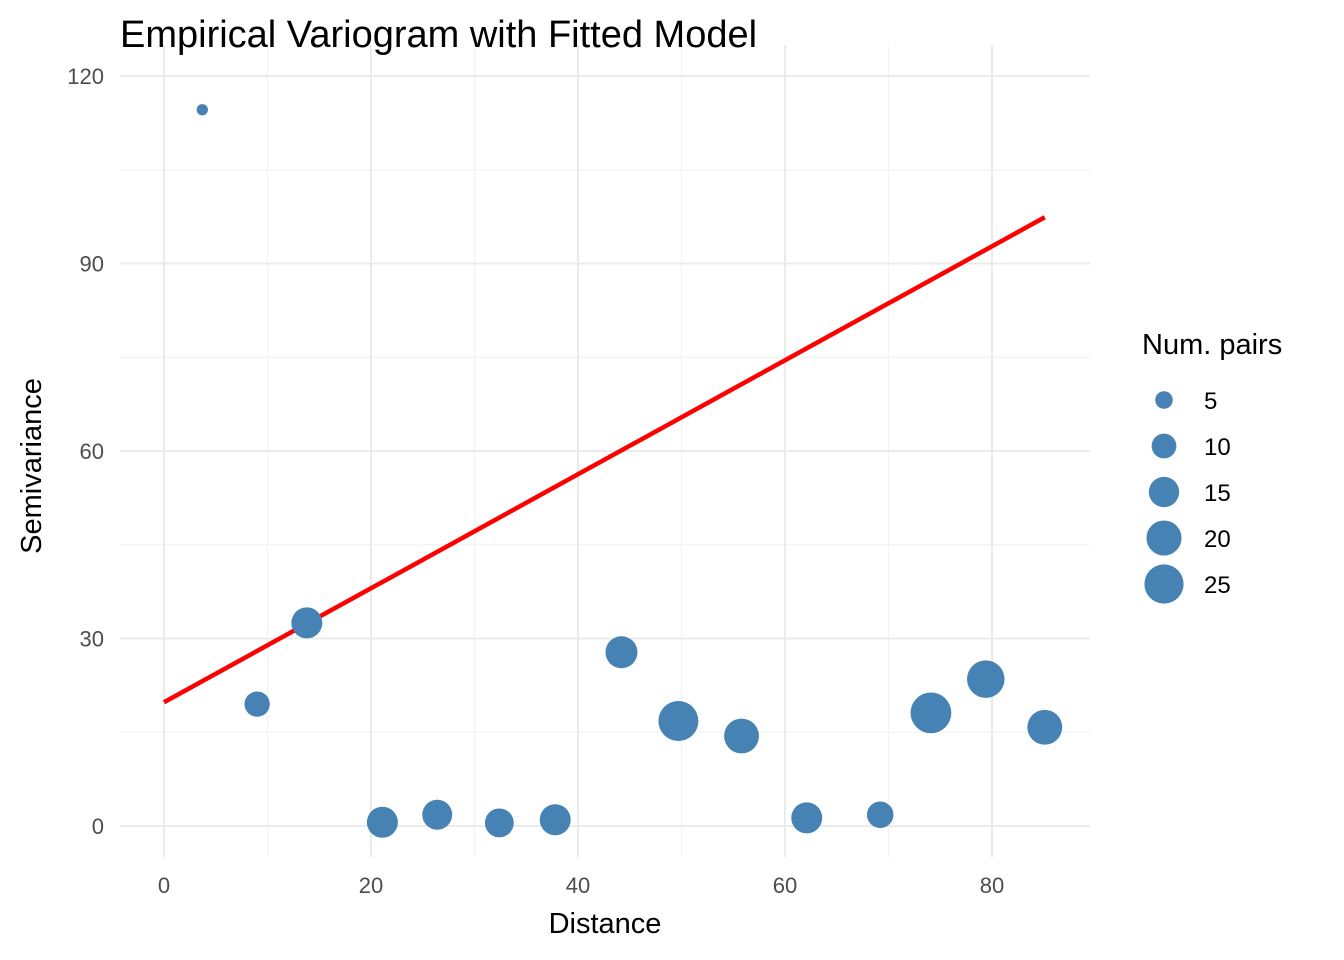 This screenshot has width=1344, height=960. I want to click on chart-title: Empirical Variogram with Fitted Model, so click(438, 35).